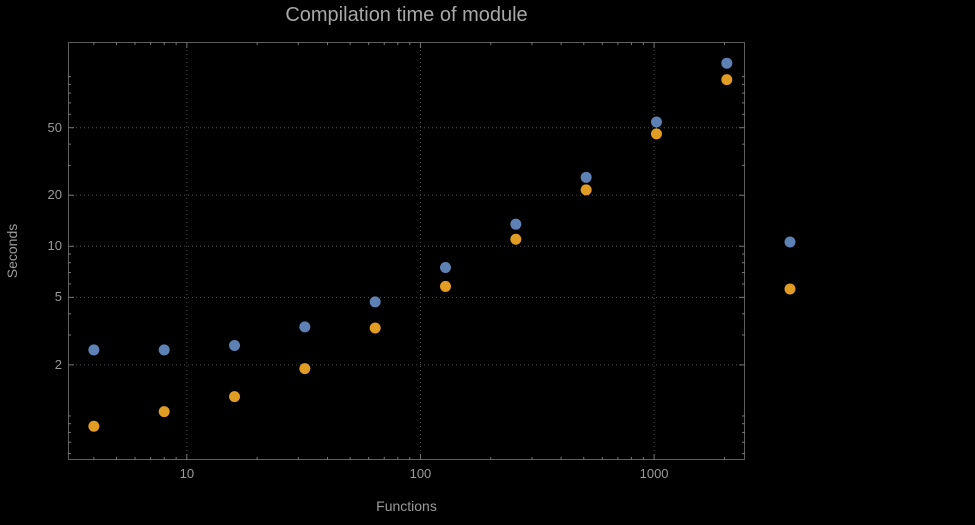  I want to click on y-tick-label: 10, so click(54, 246).